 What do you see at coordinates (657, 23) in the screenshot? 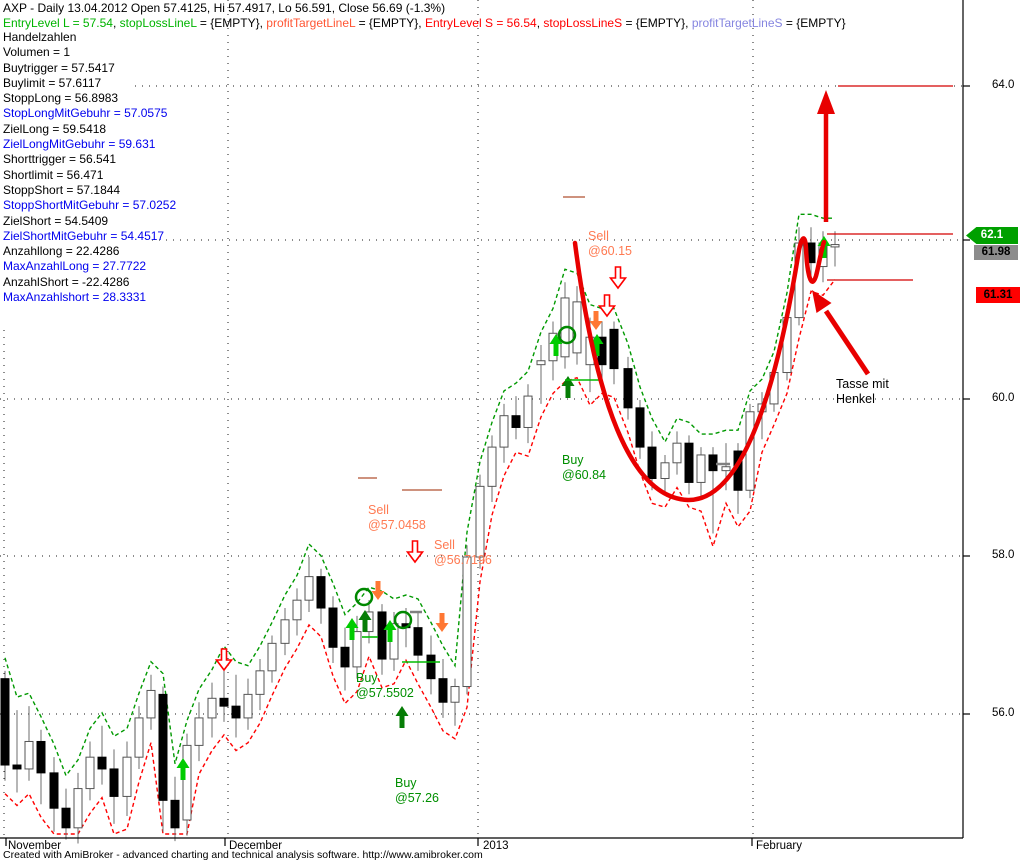
I see `param-segment-9: = {EMPTY},` at bounding box center [657, 23].